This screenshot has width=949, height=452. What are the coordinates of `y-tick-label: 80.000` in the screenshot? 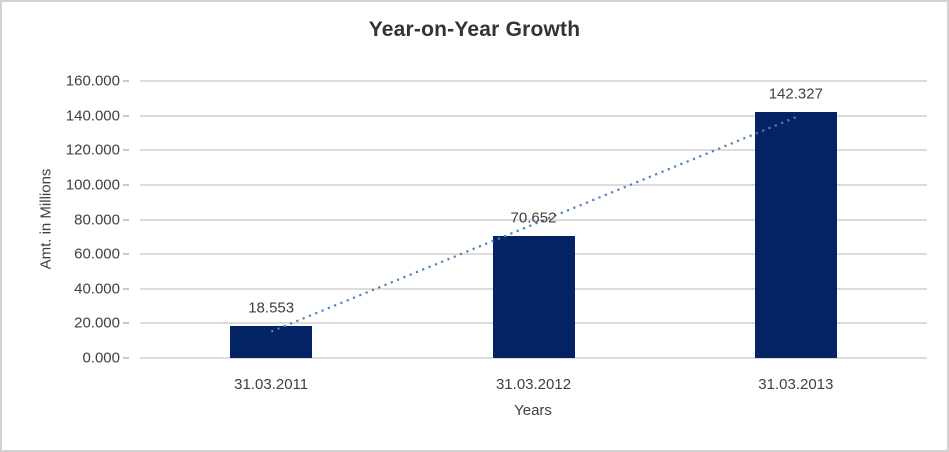 It's located at (97, 219).